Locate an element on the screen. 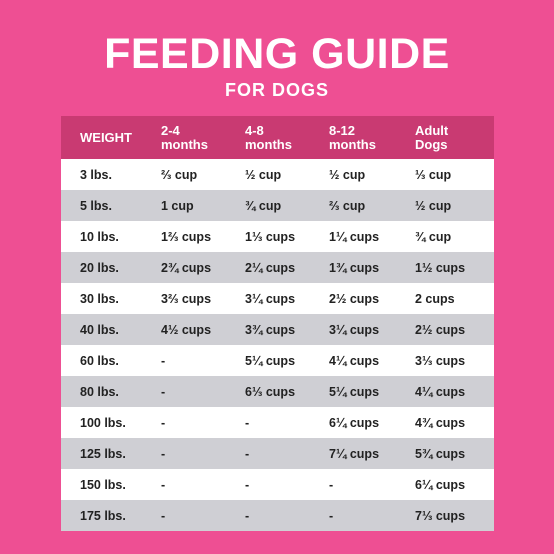 The height and width of the screenshot is (554, 554). amount-cell: ⅓ cup is located at coordinates (433, 174).